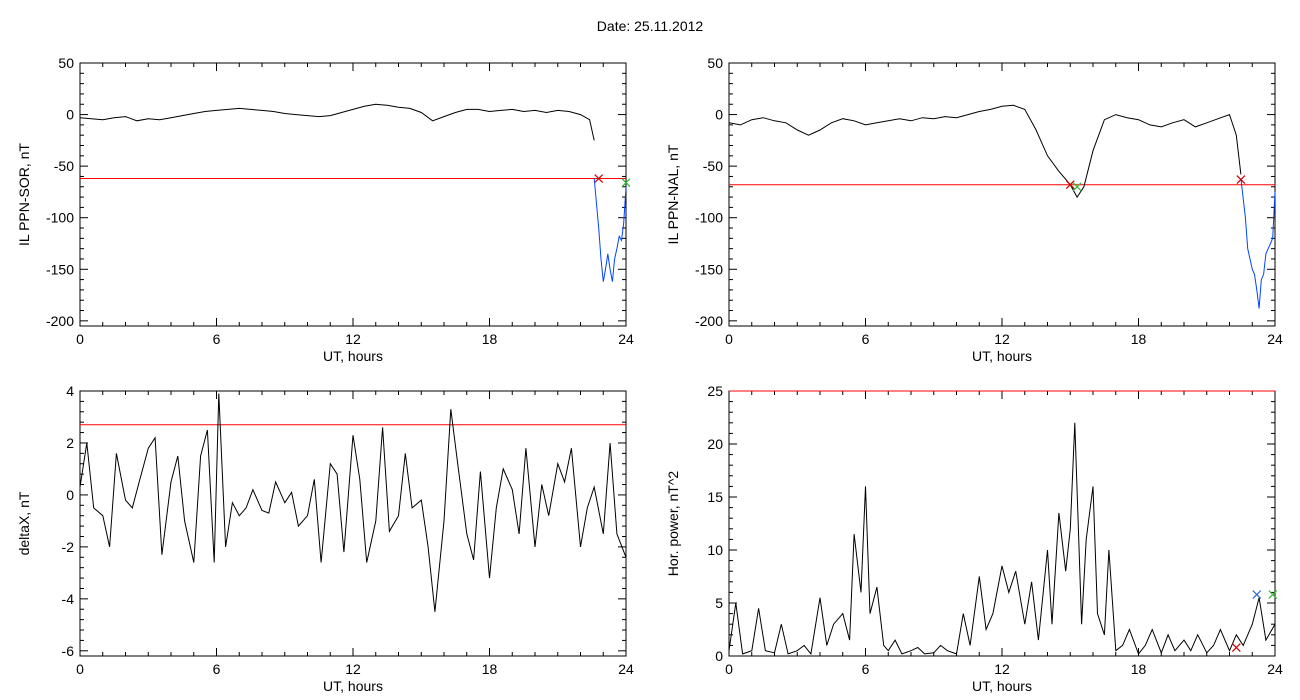 The width and height of the screenshot is (1300, 700). Describe the element at coordinates (673, 524) in the screenshot. I see `y-axis-label: Hor. power, nT^2` at that location.